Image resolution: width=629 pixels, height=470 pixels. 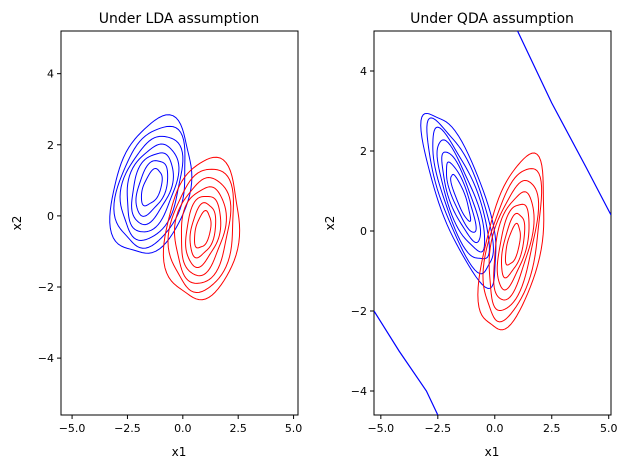 I want to click on qda-y-tick-label: 4, so click(x=363, y=71).